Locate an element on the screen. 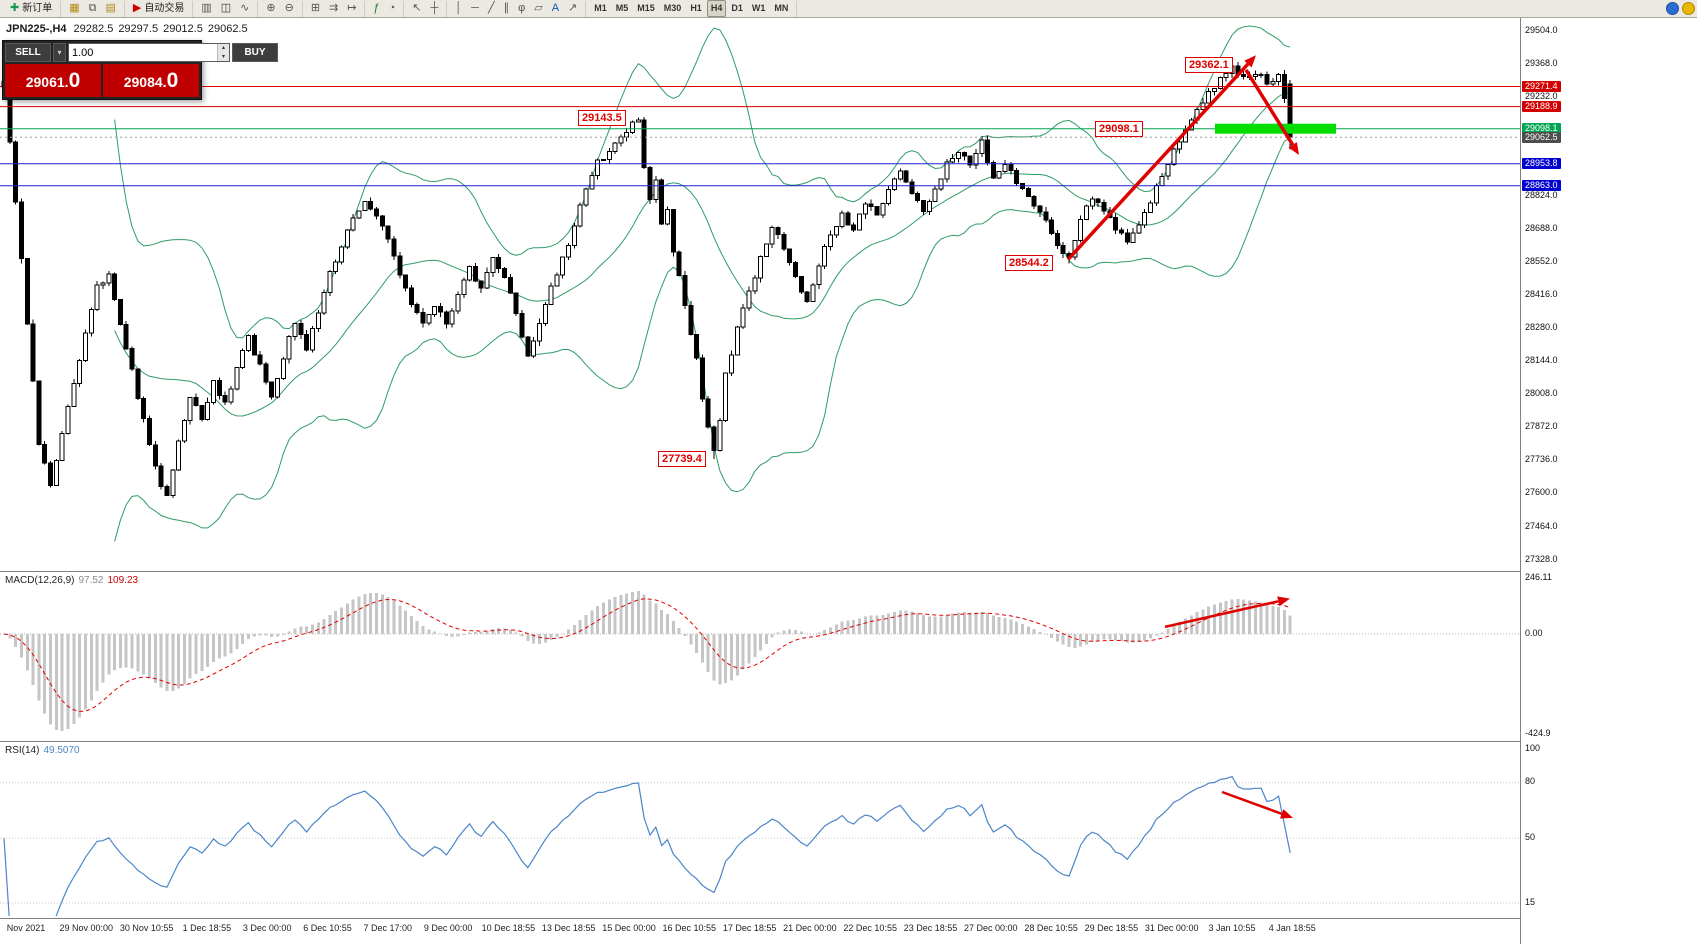 The width and height of the screenshot is (1697, 944). symbol-period-label: JPN225-,H4 is located at coordinates (36, 29).